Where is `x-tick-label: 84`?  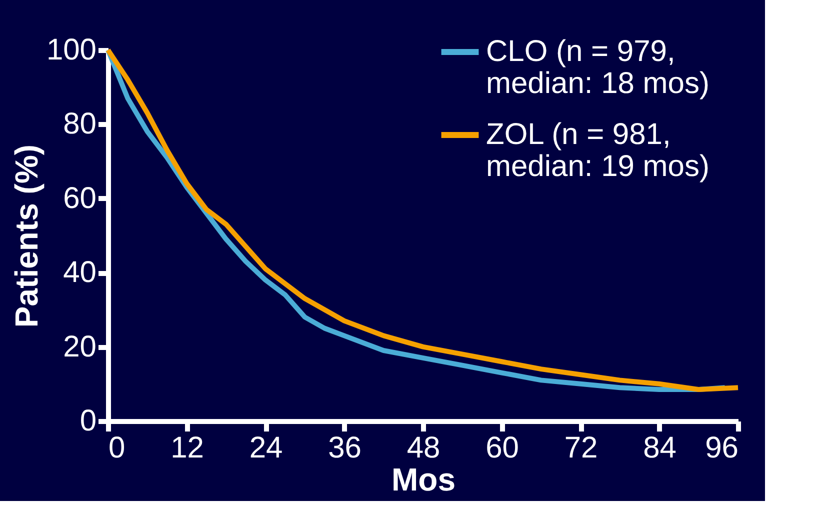 x-tick-label: 84 is located at coordinates (659, 448).